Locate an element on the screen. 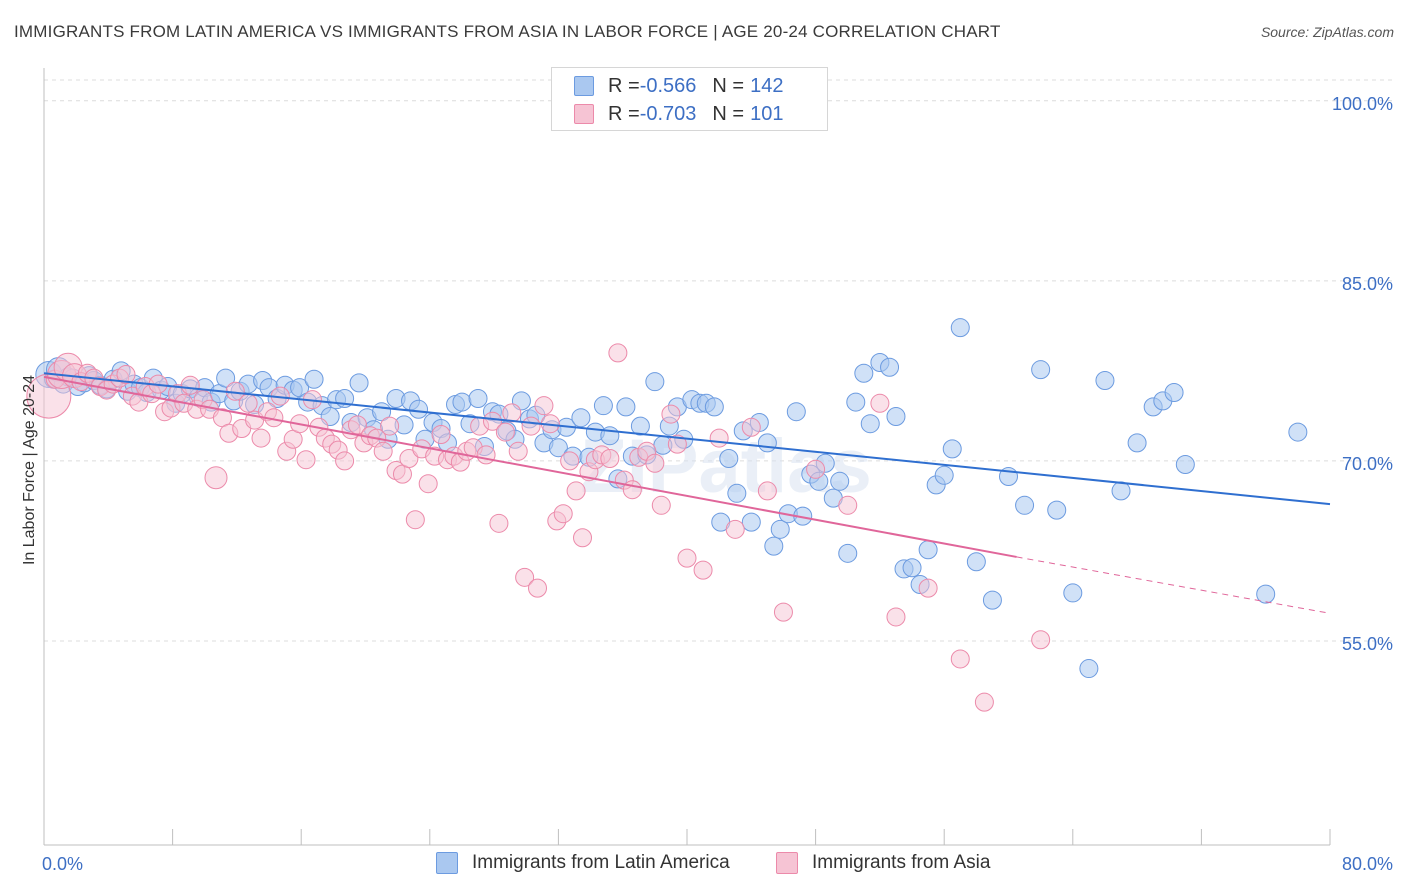 The image size is (1406, 892). legend-row-asia: R = -0.703 N = 101 is located at coordinates (678, 114).